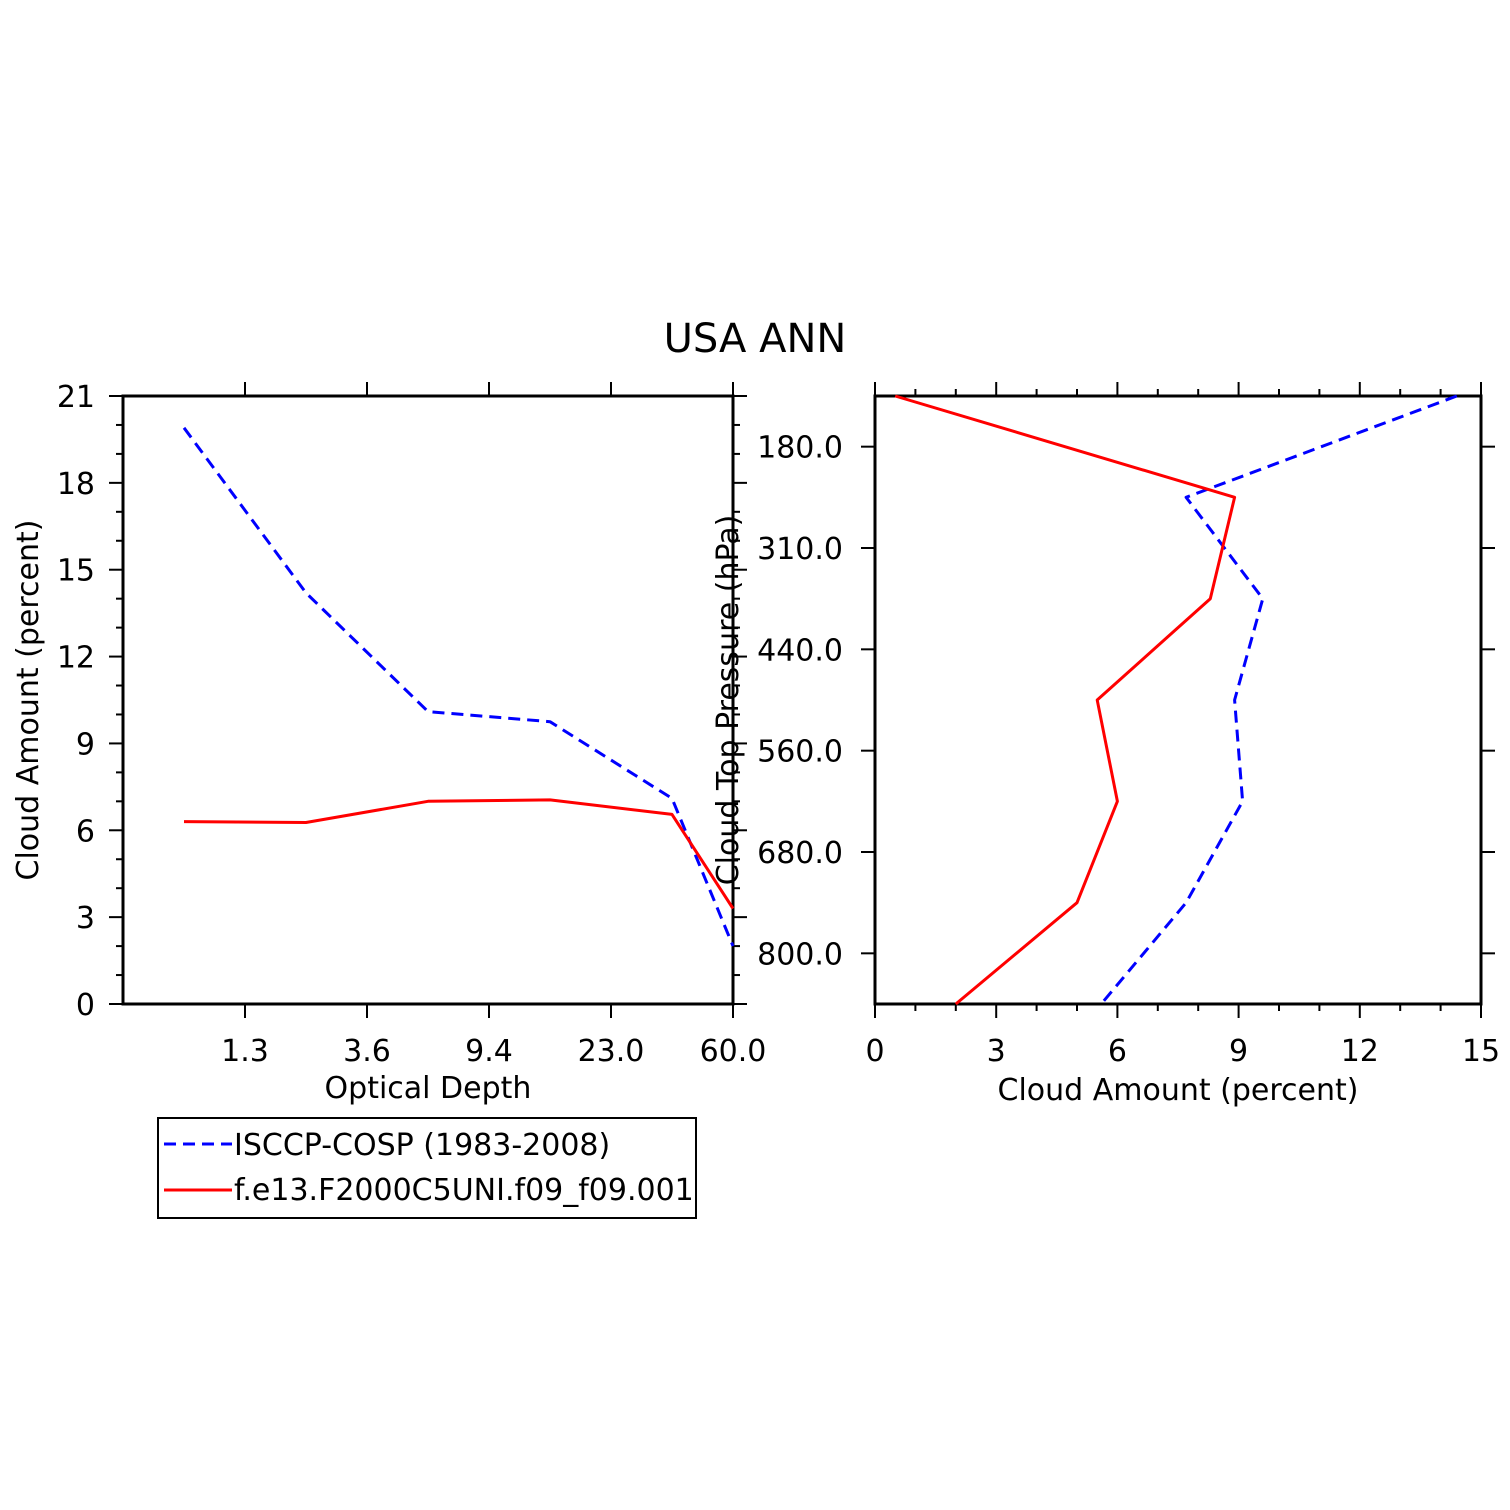  What do you see at coordinates (367, 1051) in the screenshot?
I see `left-x-tick-label: 3.6` at bounding box center [367, 1051].